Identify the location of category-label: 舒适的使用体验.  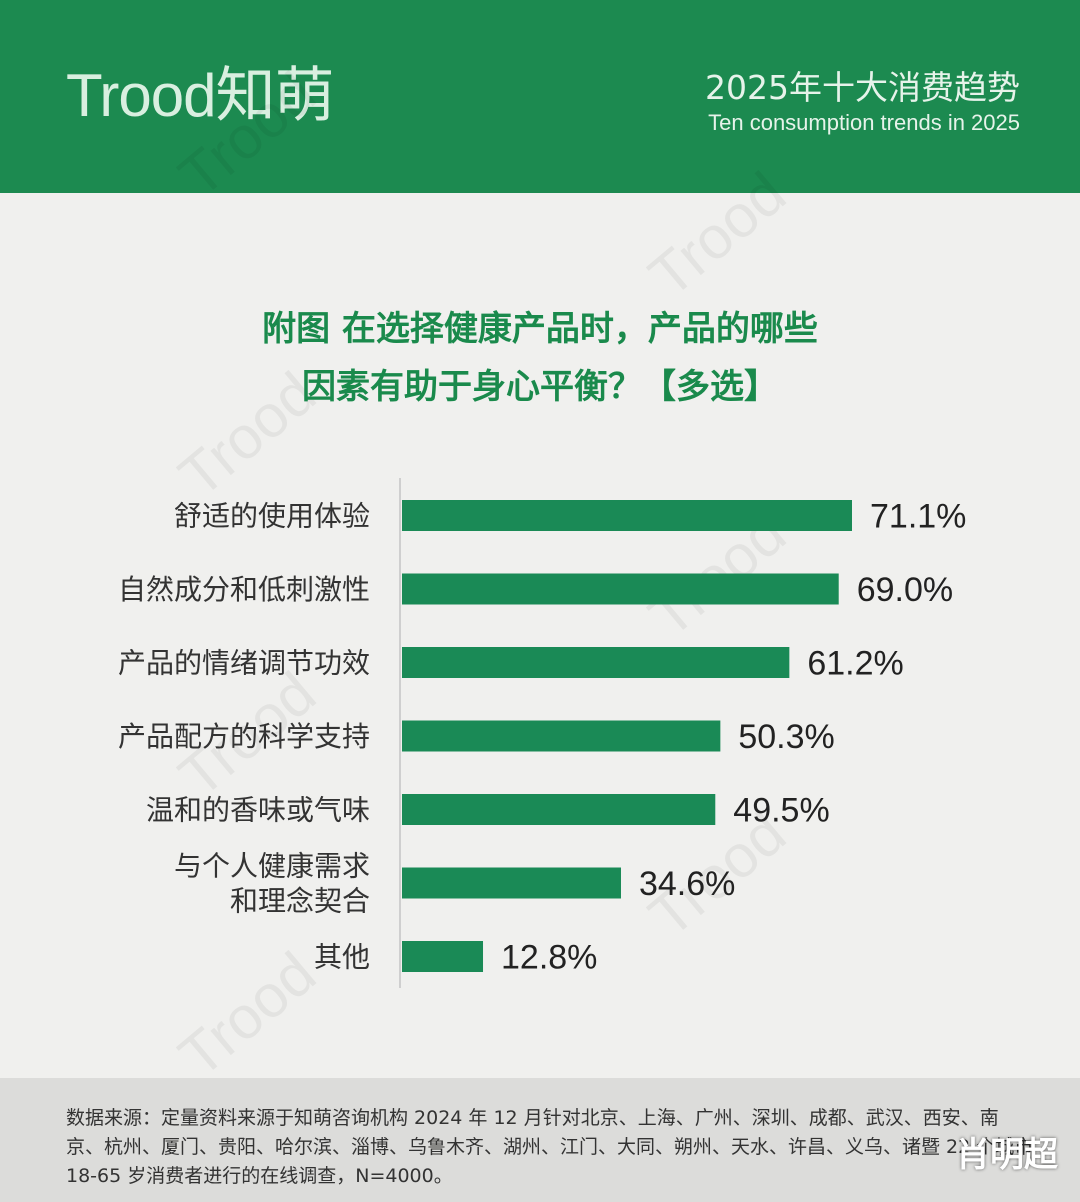
(272, 516).